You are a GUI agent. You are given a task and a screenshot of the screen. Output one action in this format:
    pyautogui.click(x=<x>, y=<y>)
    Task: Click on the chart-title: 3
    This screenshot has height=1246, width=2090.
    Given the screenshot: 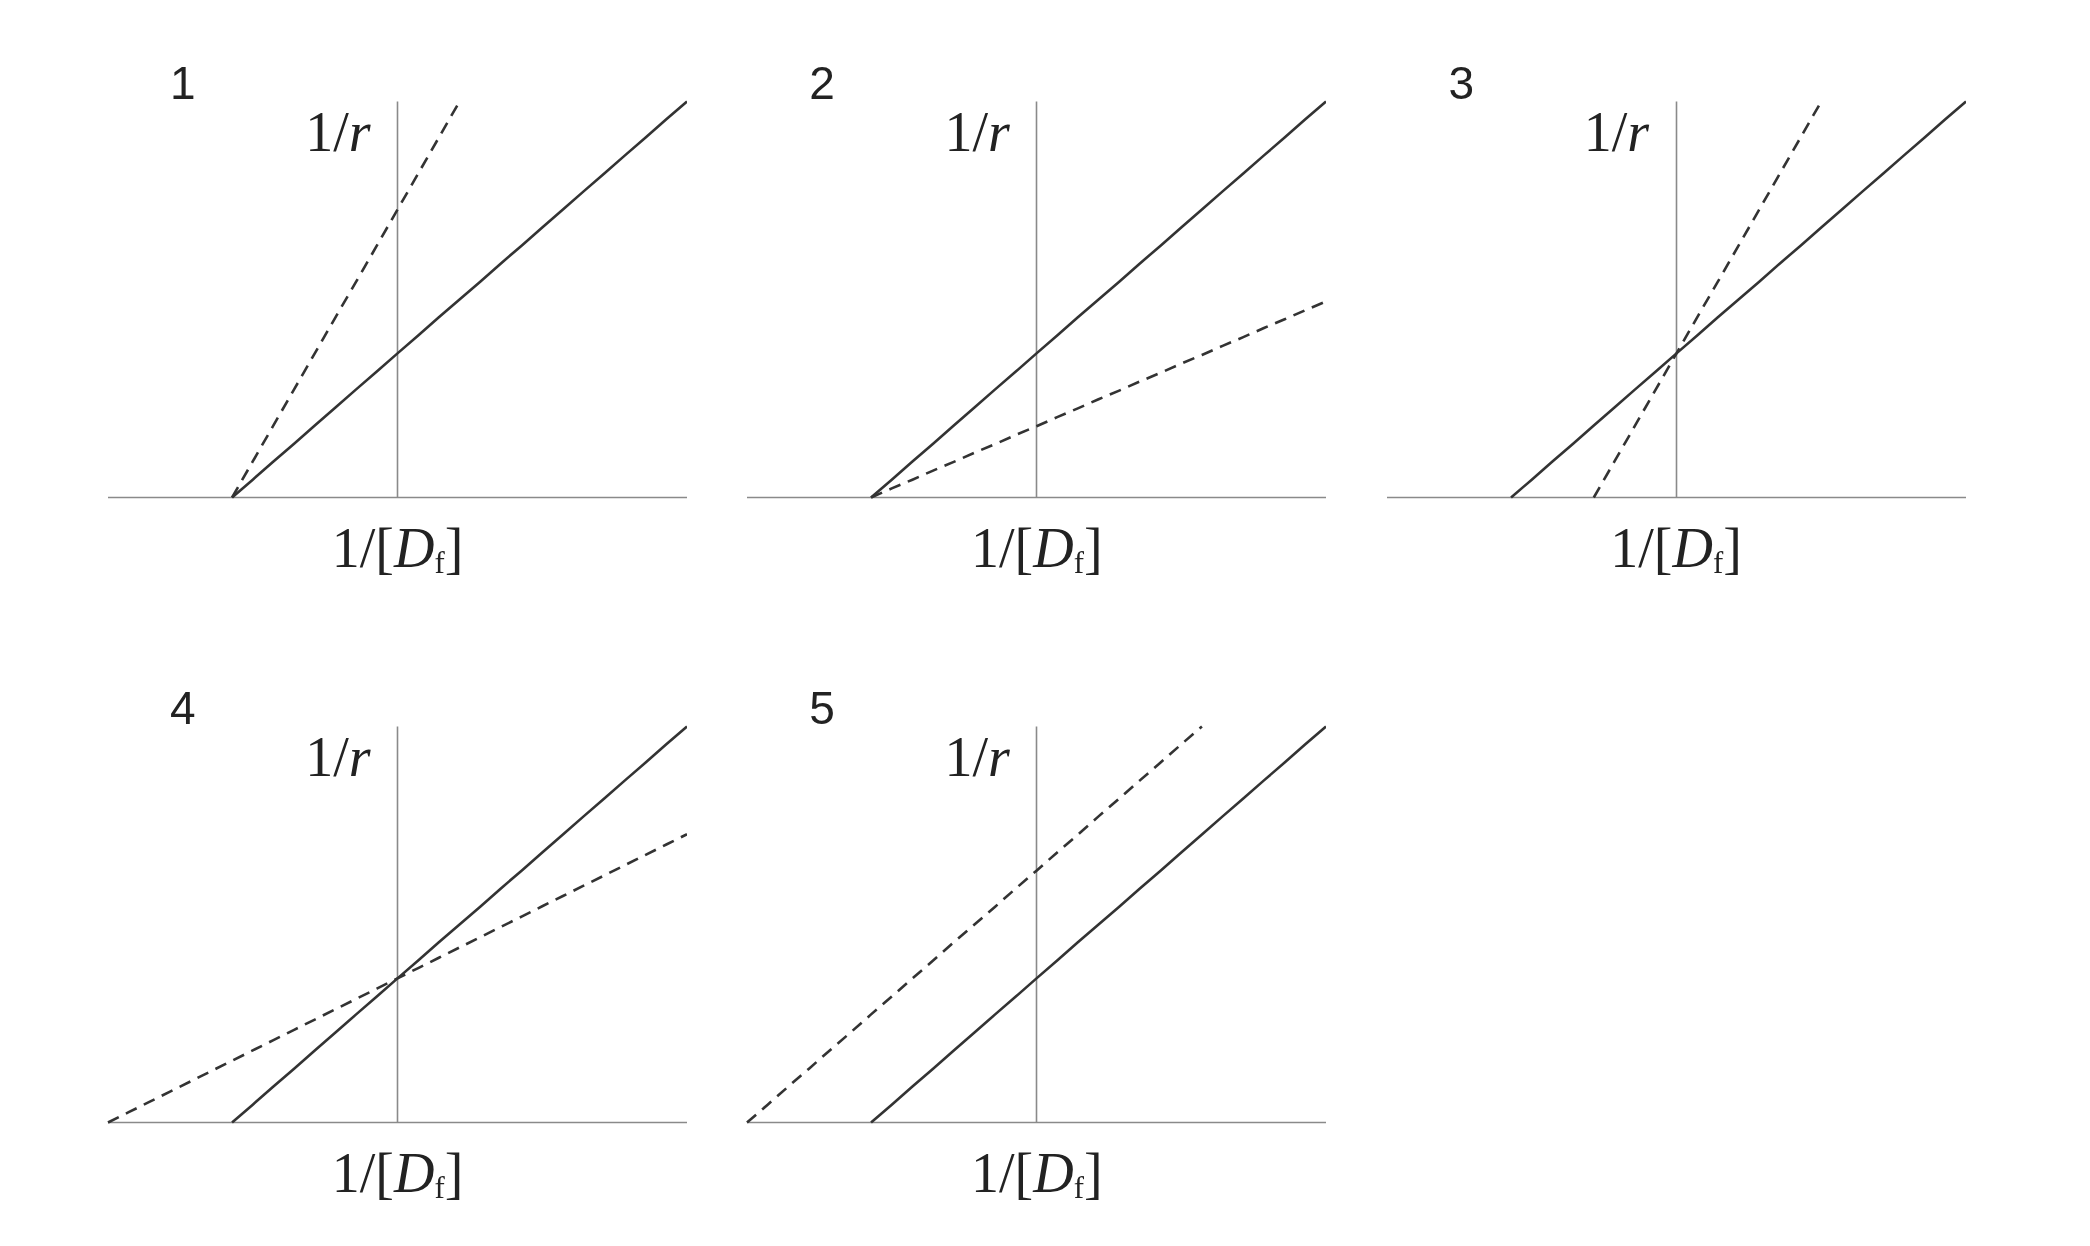 What is the action you would take?
    pyautogui.click(x=1461, y=82)
    